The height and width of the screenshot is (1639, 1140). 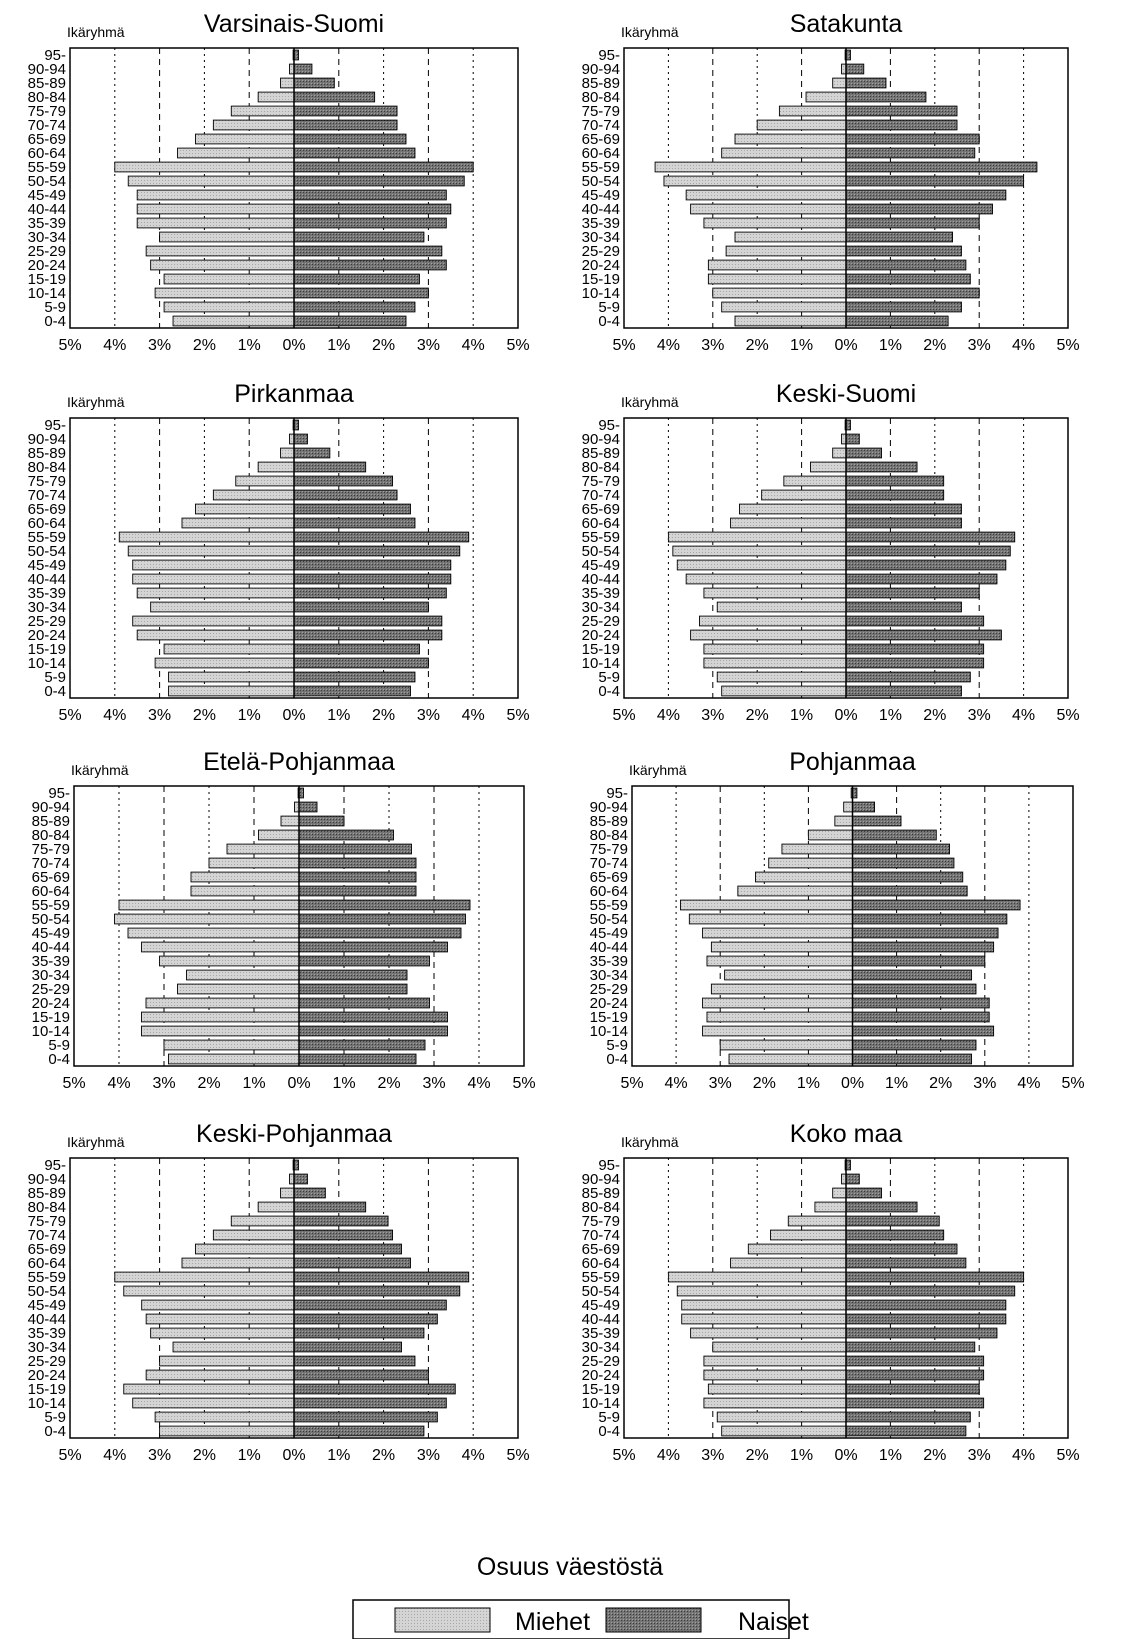 What do you see at coordinates (609, 835) in the screenshot?
I see `age-group-label: 80-84` at bounding box center [609, 835].